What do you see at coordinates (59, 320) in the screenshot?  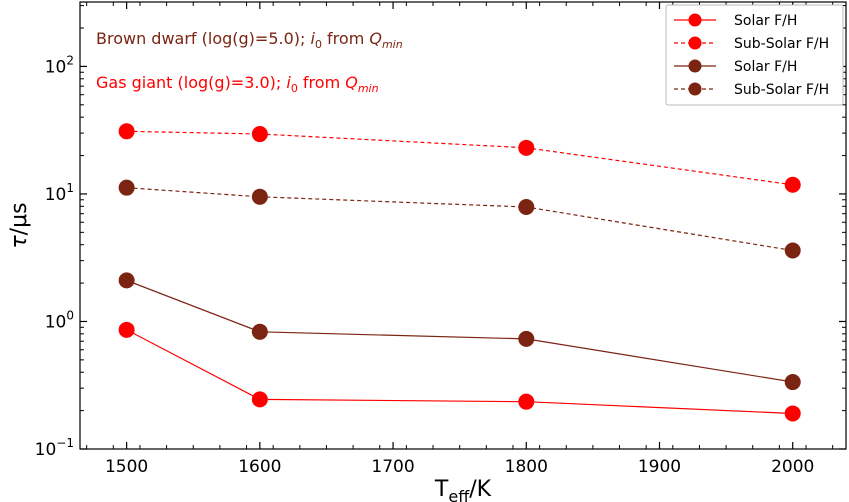 I see `y-tick-label: 10⁰` at bounding box center [59, 320].